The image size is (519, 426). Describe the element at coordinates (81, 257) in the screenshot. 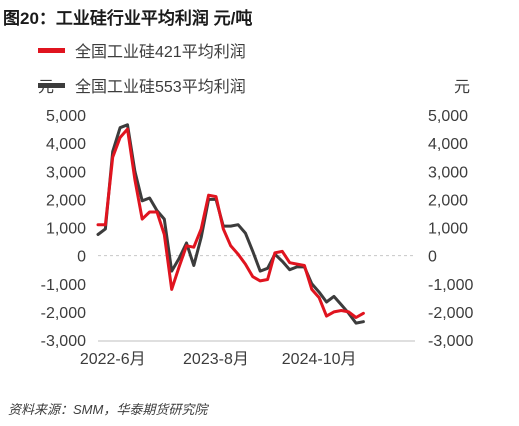

I see `y-tick-label-left: 0` at that location.